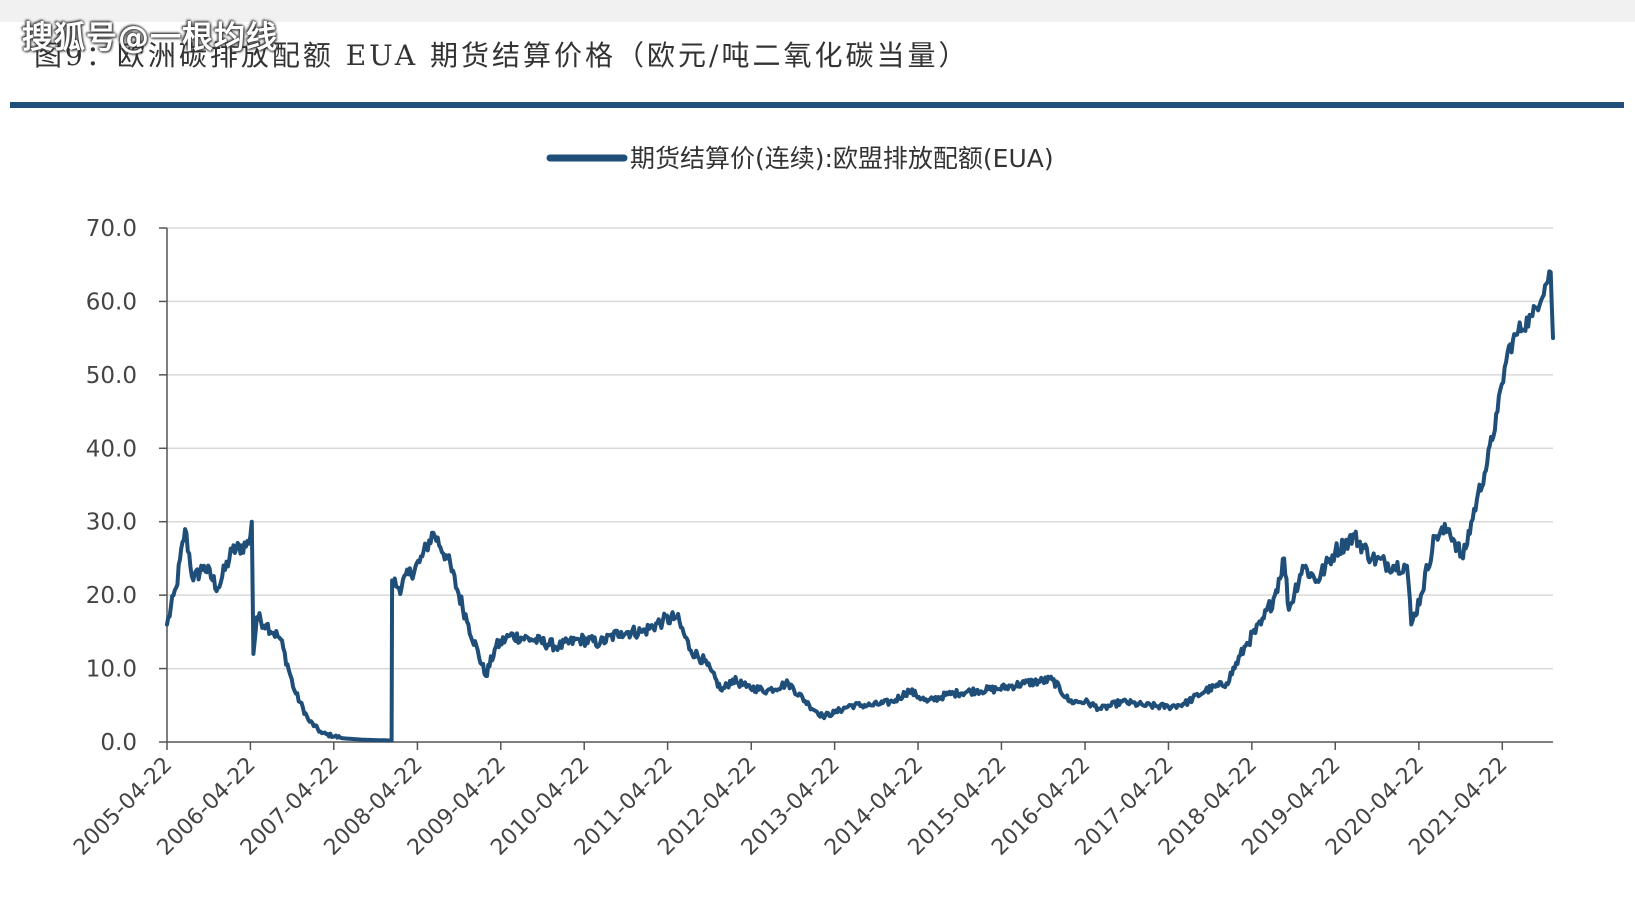 This screenshot has width=1635, height=913. What do you see at coordinates (118, 743) in the screenshot?
I see `y-tick-label: 0.0` at bounding box center [118, 743].